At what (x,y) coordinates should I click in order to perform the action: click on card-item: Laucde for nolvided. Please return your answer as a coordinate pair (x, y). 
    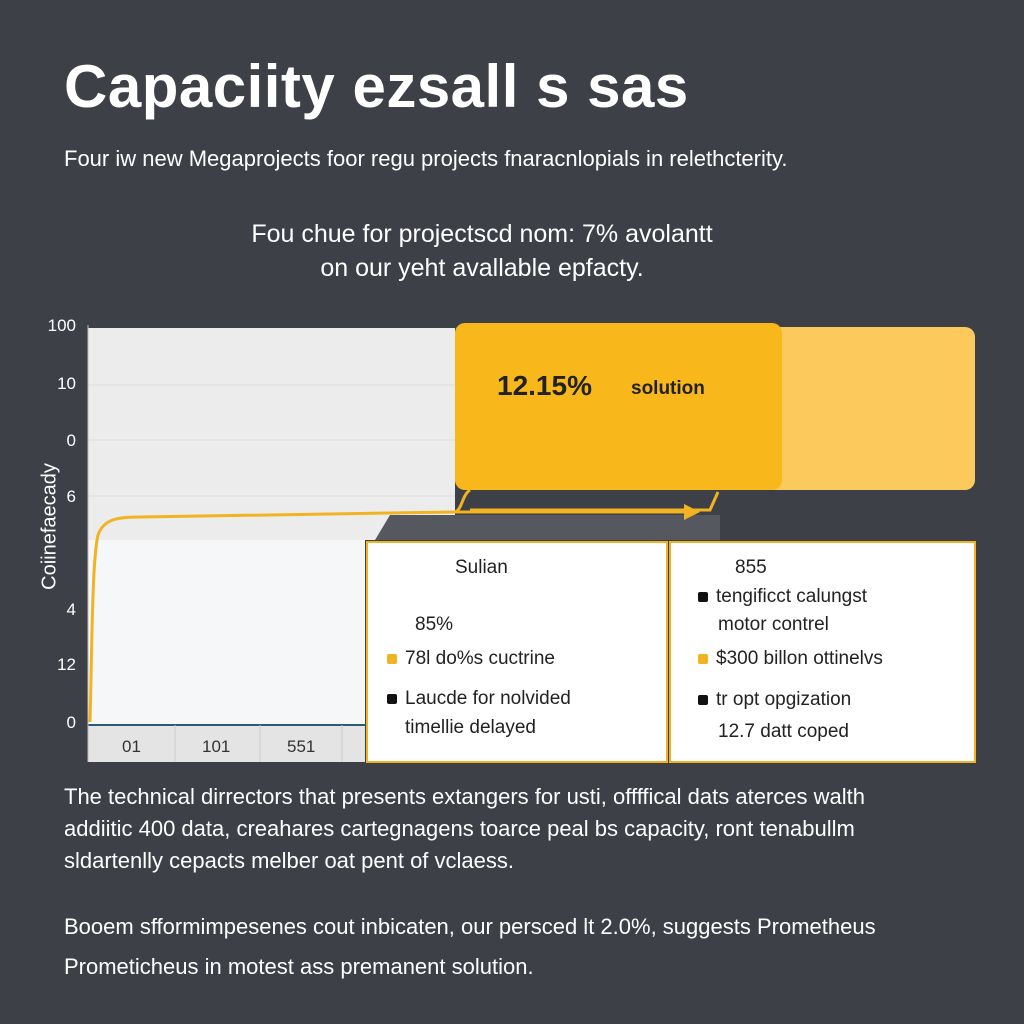
    Looking at the image, I should click on (479, 699).